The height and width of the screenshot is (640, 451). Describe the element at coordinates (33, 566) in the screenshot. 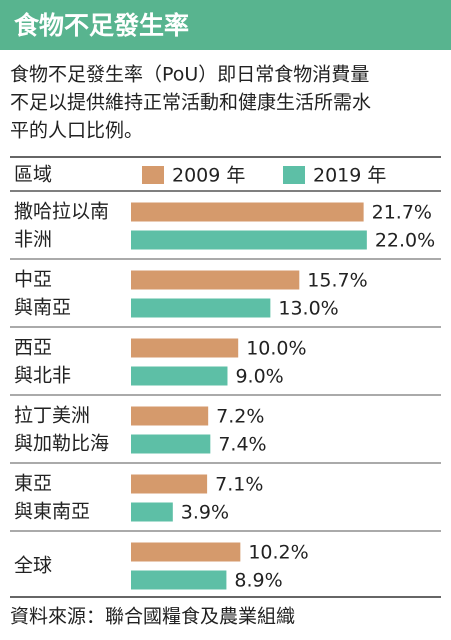

I see `category-label: 全球` at that location.